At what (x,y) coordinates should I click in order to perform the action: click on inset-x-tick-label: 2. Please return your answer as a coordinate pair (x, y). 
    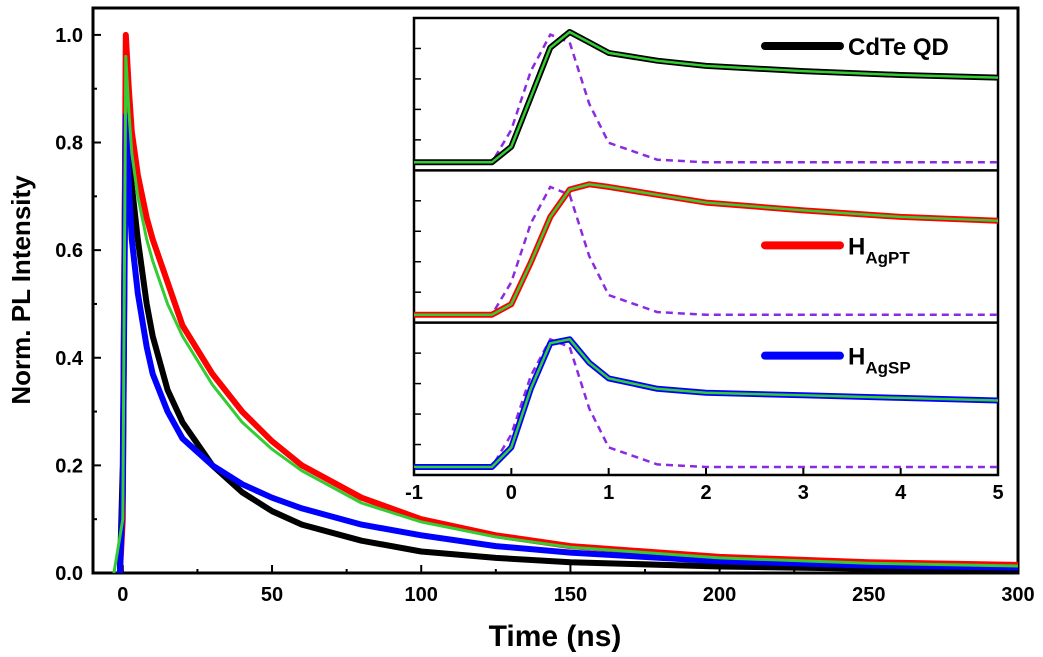
    Looking at the image, I should click on (705, 493).